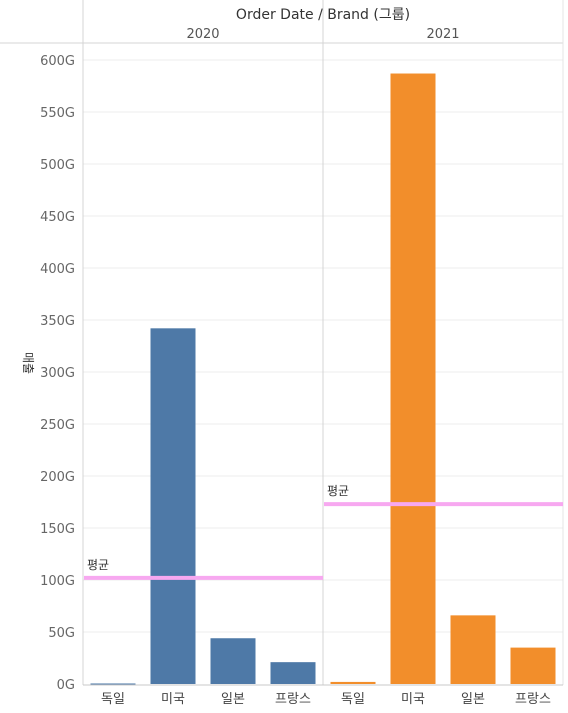  What do you see at coordinates (442, 34) in the screenshot?
I see `panel-year-label: 2021` at bounding box center [442, 34].